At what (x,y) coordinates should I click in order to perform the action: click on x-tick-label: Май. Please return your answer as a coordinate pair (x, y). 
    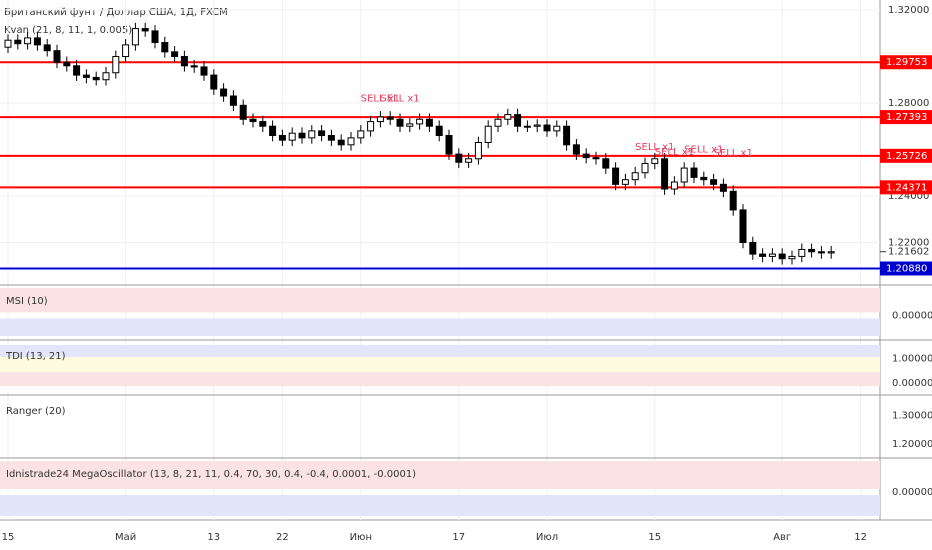
    Looking at the image, I should click on (125, 537).